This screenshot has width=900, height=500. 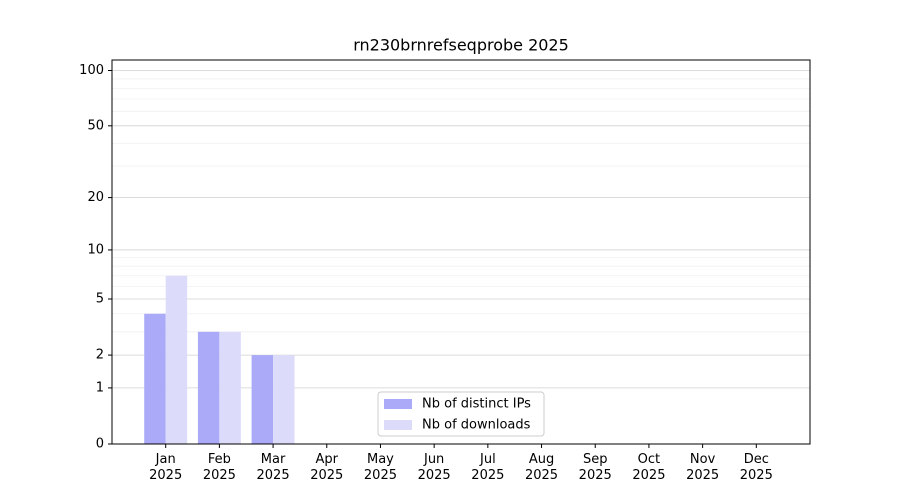 I want to click on x-tick-label: Nov 2025, so click(x=703, y=467).